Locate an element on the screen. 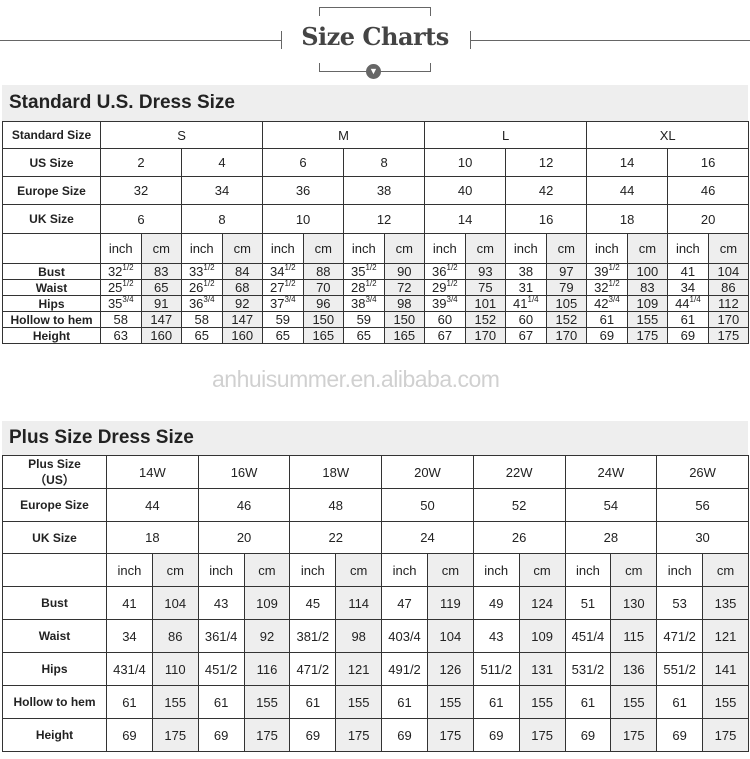 The width and height of the screenshot is (750, 759). inch-value: 271/2 is located at coordinates (283, 287).